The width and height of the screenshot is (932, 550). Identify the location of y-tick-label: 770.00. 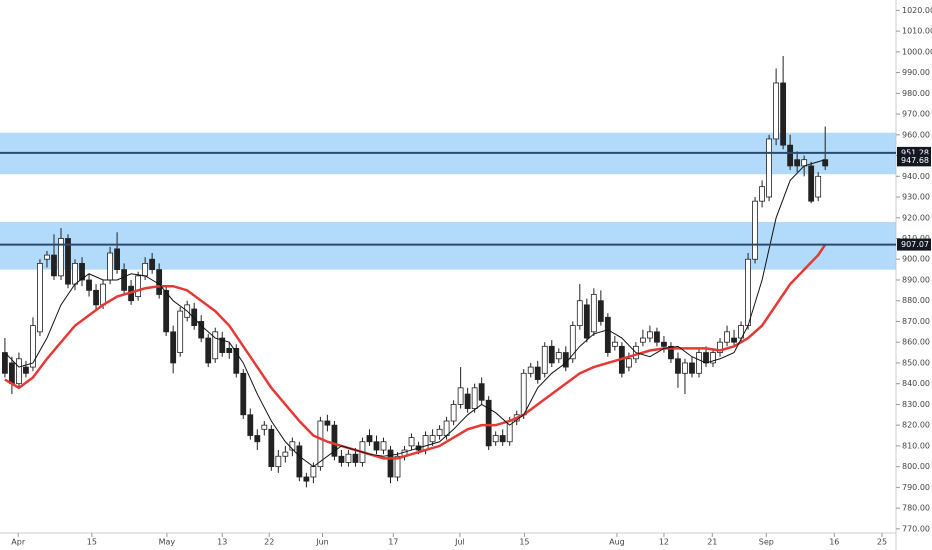
(916, 528).